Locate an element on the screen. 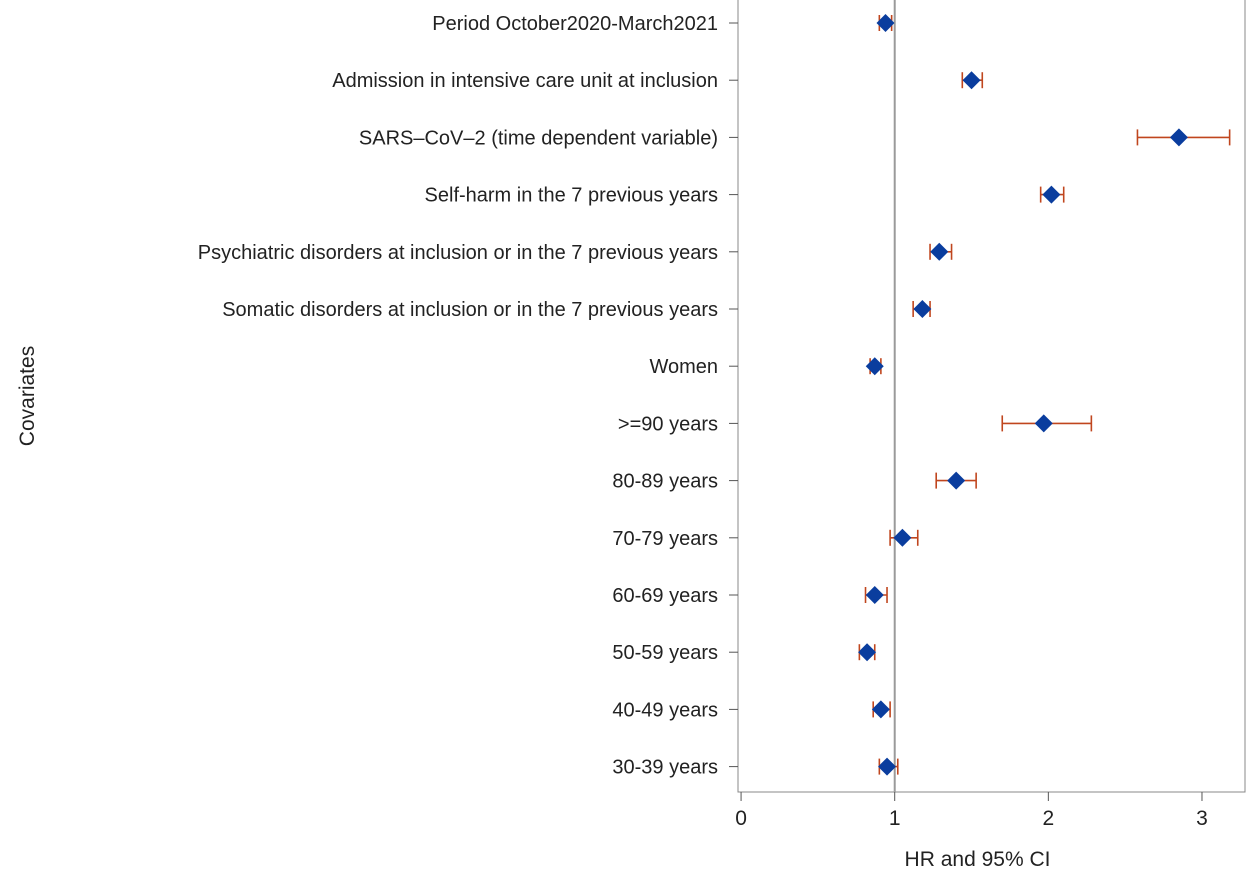 The image size is (1247, 872). x-tick-label: 3 is located at coordinates (1202, 818).